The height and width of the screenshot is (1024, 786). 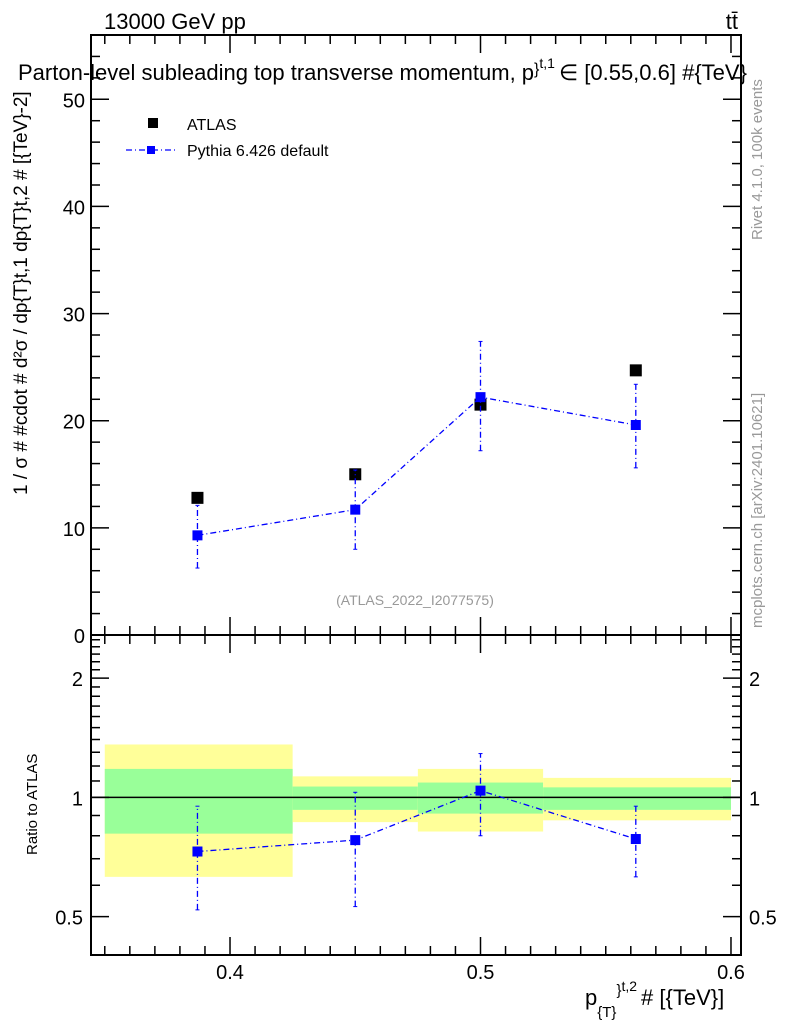 I want to click on mcplots-label: mcplots.cern.ch [arXiv:2401.10621], so click(x=757, y=510).